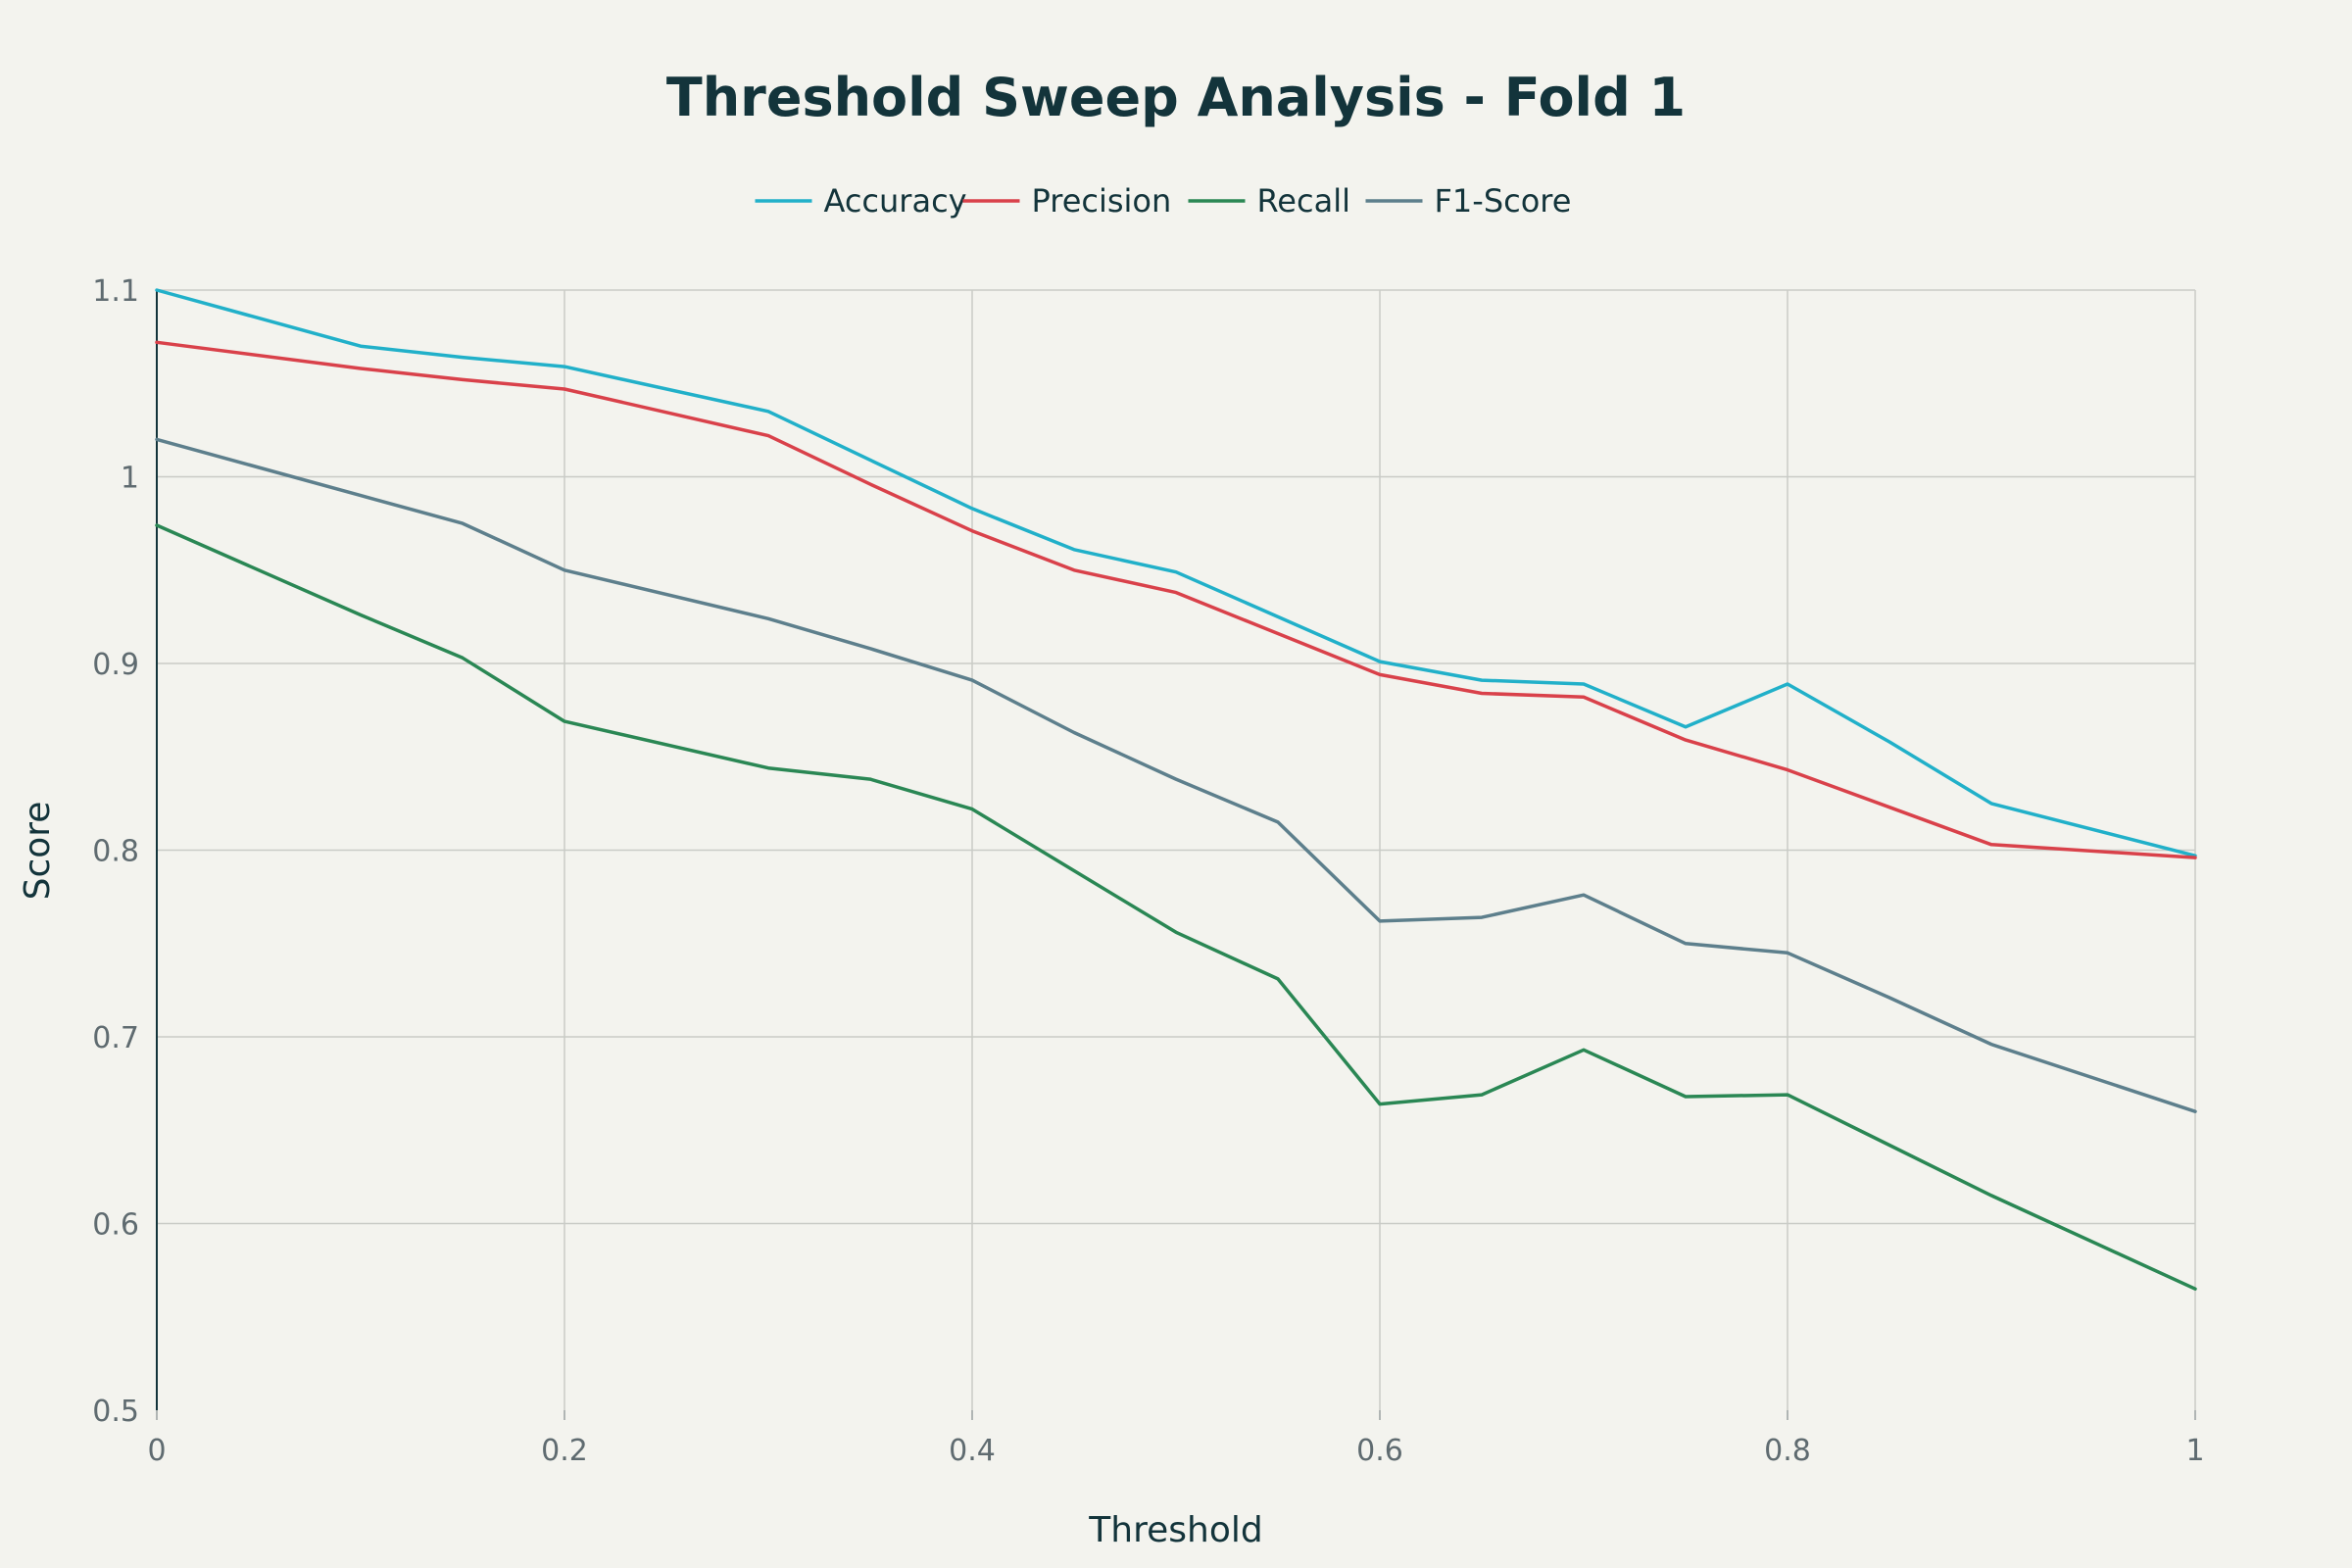 The height and width of the screenshot is (1568, 2352). I want to click on legend-item-f1-score: F1-Score, so click(1468, 201).